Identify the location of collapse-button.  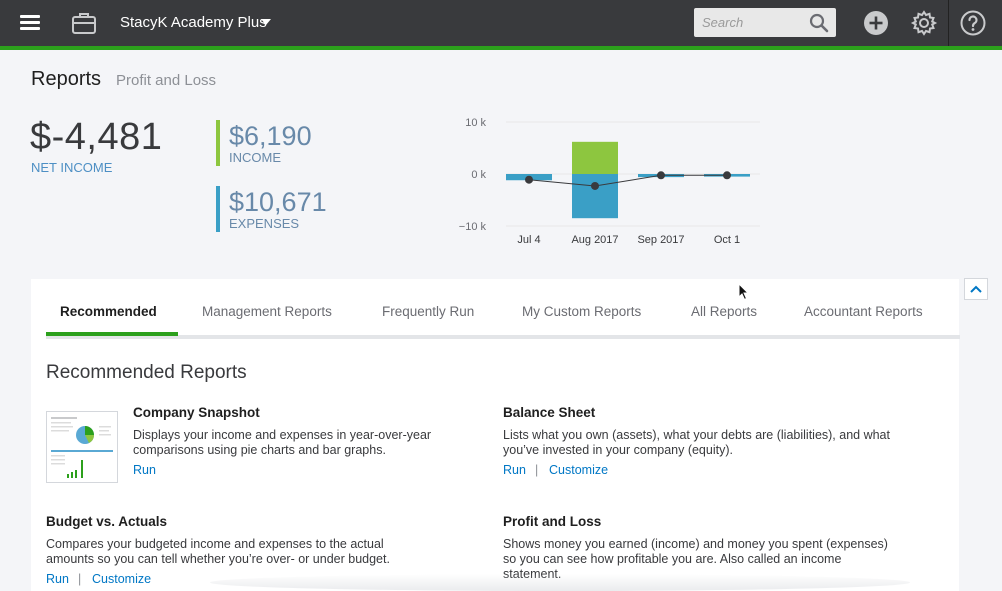
(976, 289).